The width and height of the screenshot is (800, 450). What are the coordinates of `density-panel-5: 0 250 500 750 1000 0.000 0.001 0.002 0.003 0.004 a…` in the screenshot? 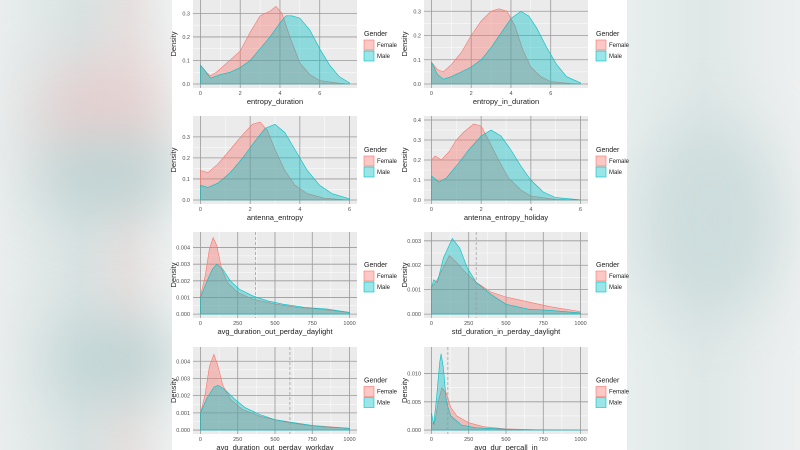 It's located at (283, 284).